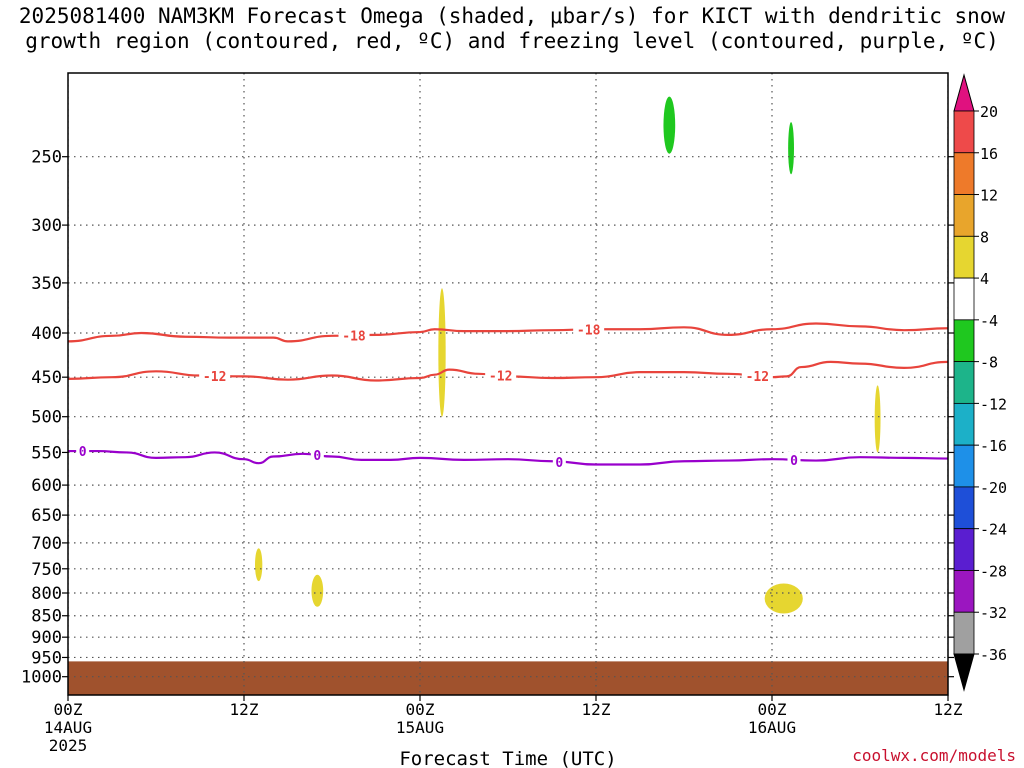 The image size is (1024, 768). I want to click on colorbar-label: -32, so click(993, 613).